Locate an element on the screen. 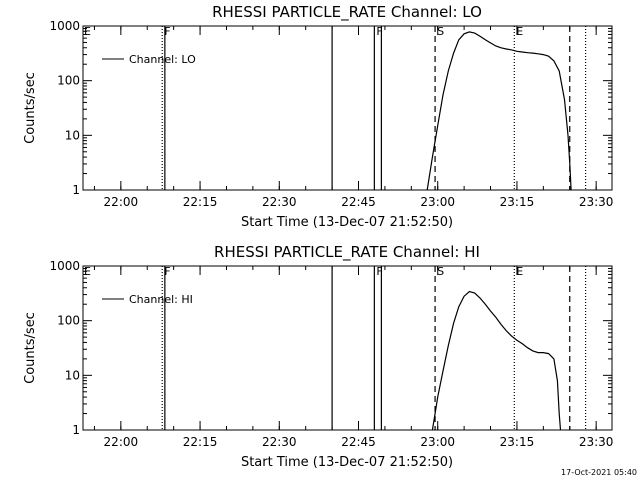 This screenshot has width=640, height=480. legend: Channel: LO is located at coordinates (149, 59).